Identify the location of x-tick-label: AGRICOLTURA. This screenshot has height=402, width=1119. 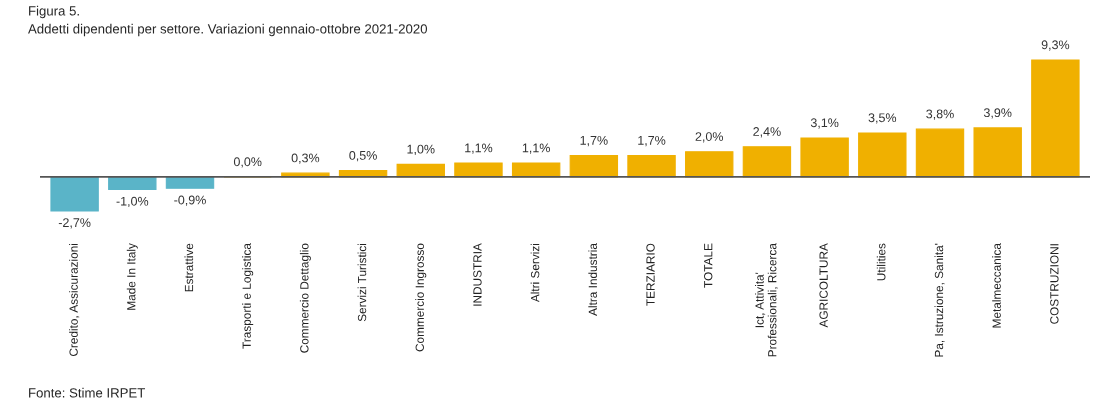
(823, 285).